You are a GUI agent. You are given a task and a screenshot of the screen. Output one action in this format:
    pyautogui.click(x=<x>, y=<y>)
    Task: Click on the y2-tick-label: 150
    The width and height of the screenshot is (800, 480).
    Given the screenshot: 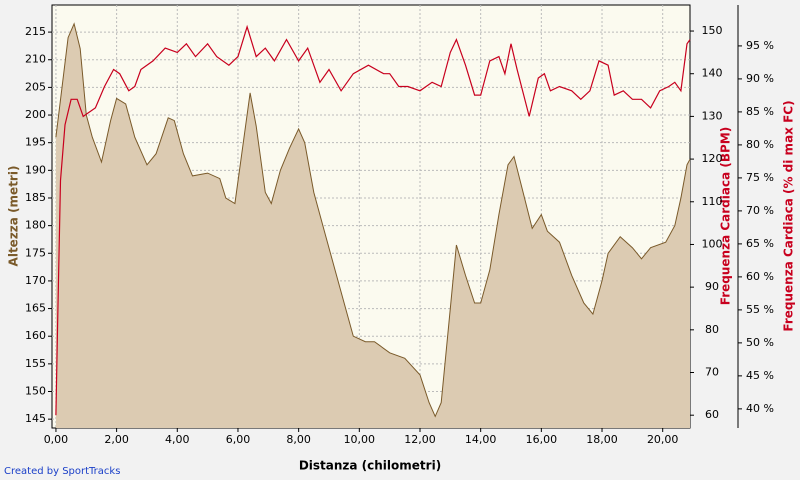 What is the action you would take?
    pyautogui.click(x=712, y=30)
    